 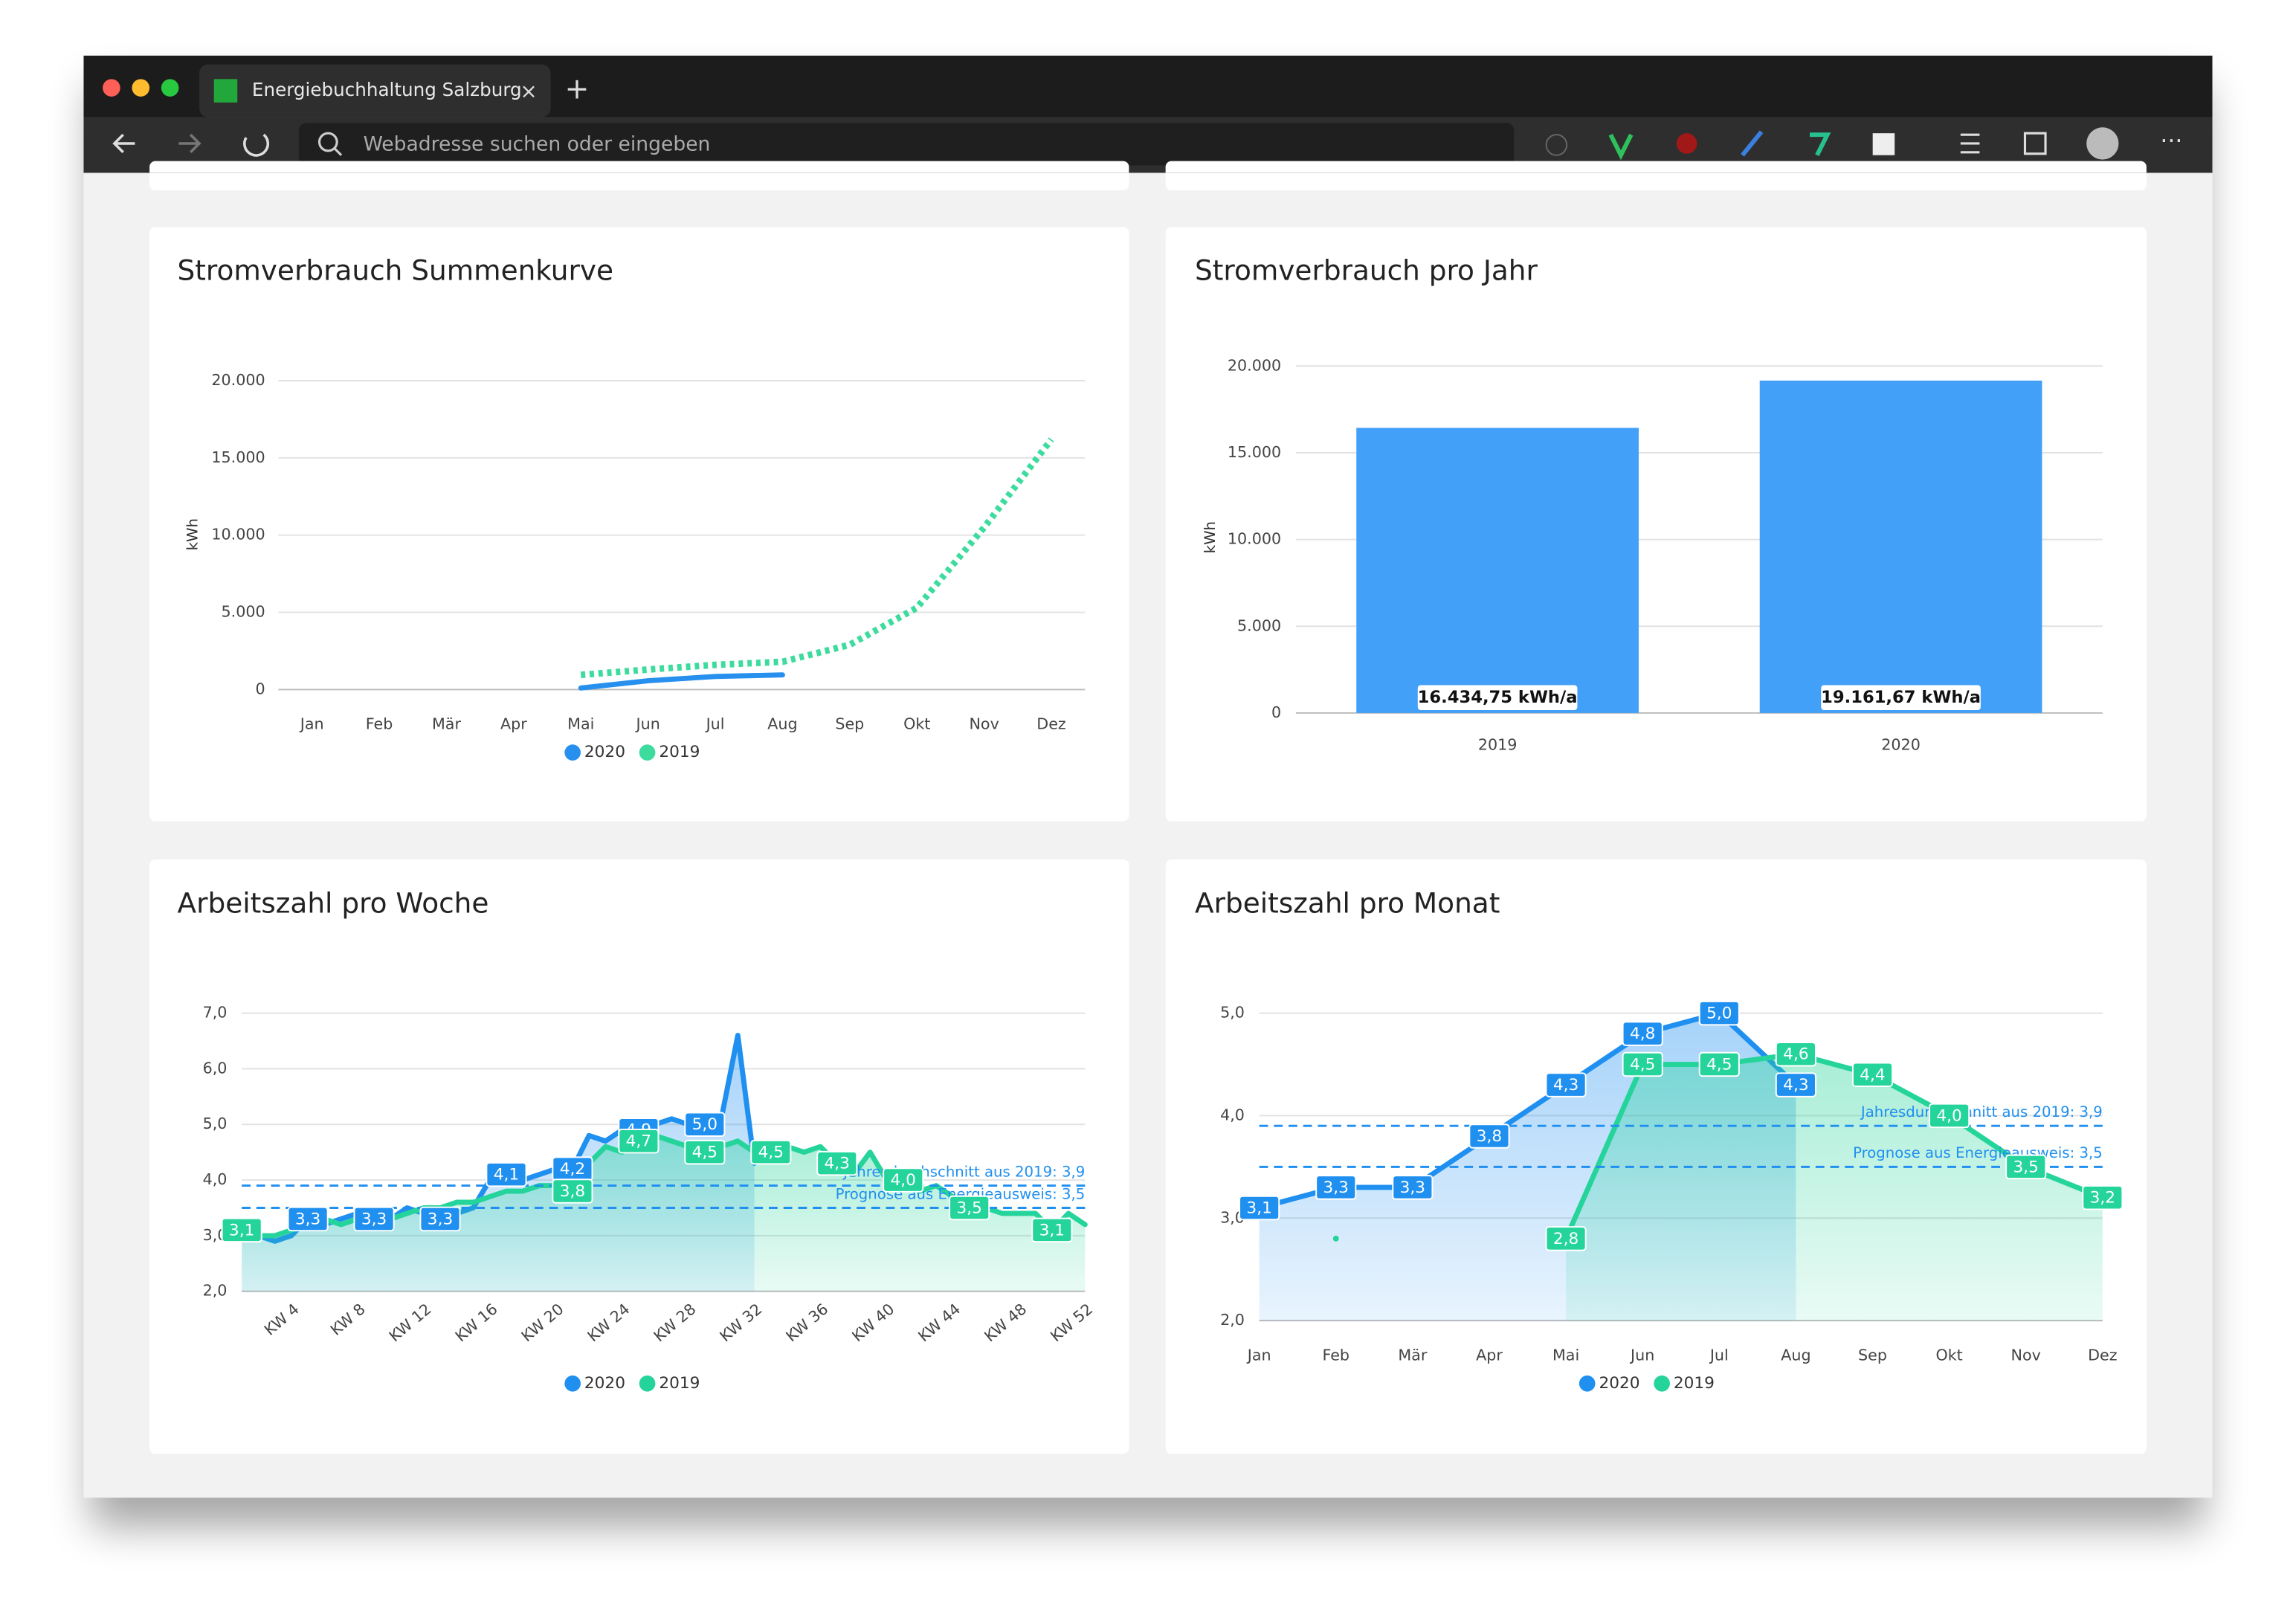 I want to click on y-tick-label: 7,0, so click(x=215, y=1013).